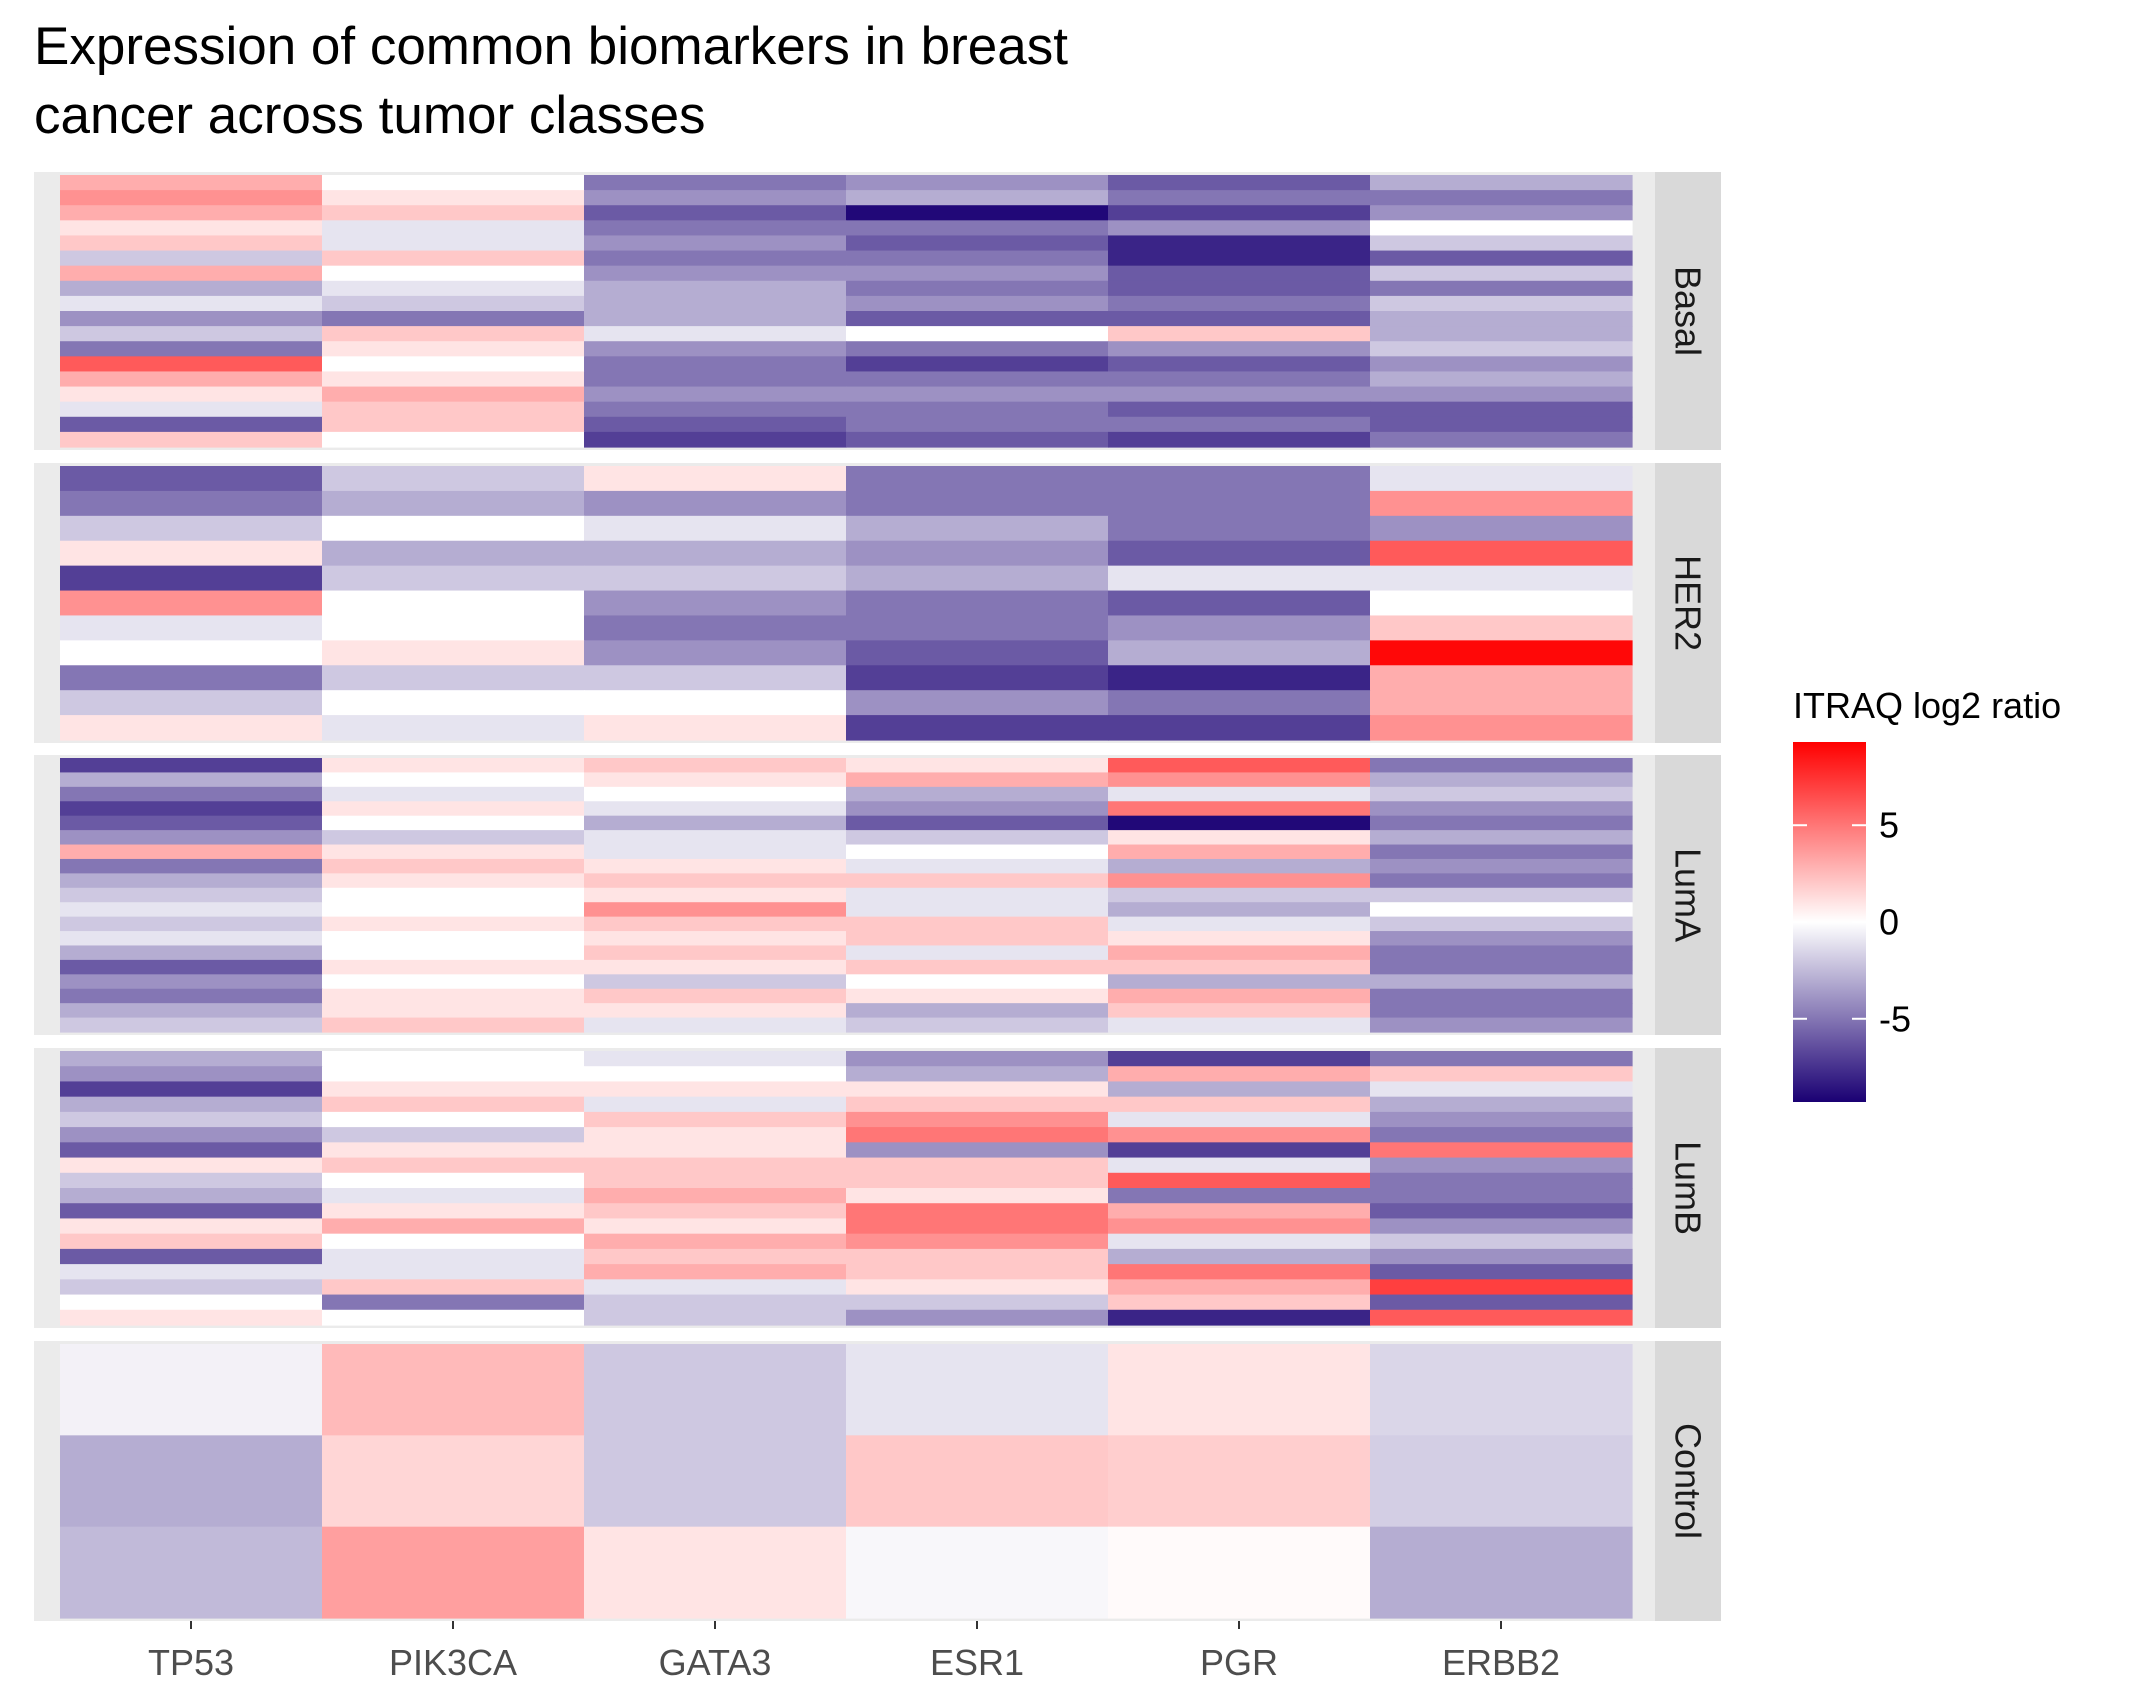  What do you see at coordinates (1927, 705) in the screenshot?
I see `legend-title: ITRAQ log2 ratio` at bounding box center [1927, 705].